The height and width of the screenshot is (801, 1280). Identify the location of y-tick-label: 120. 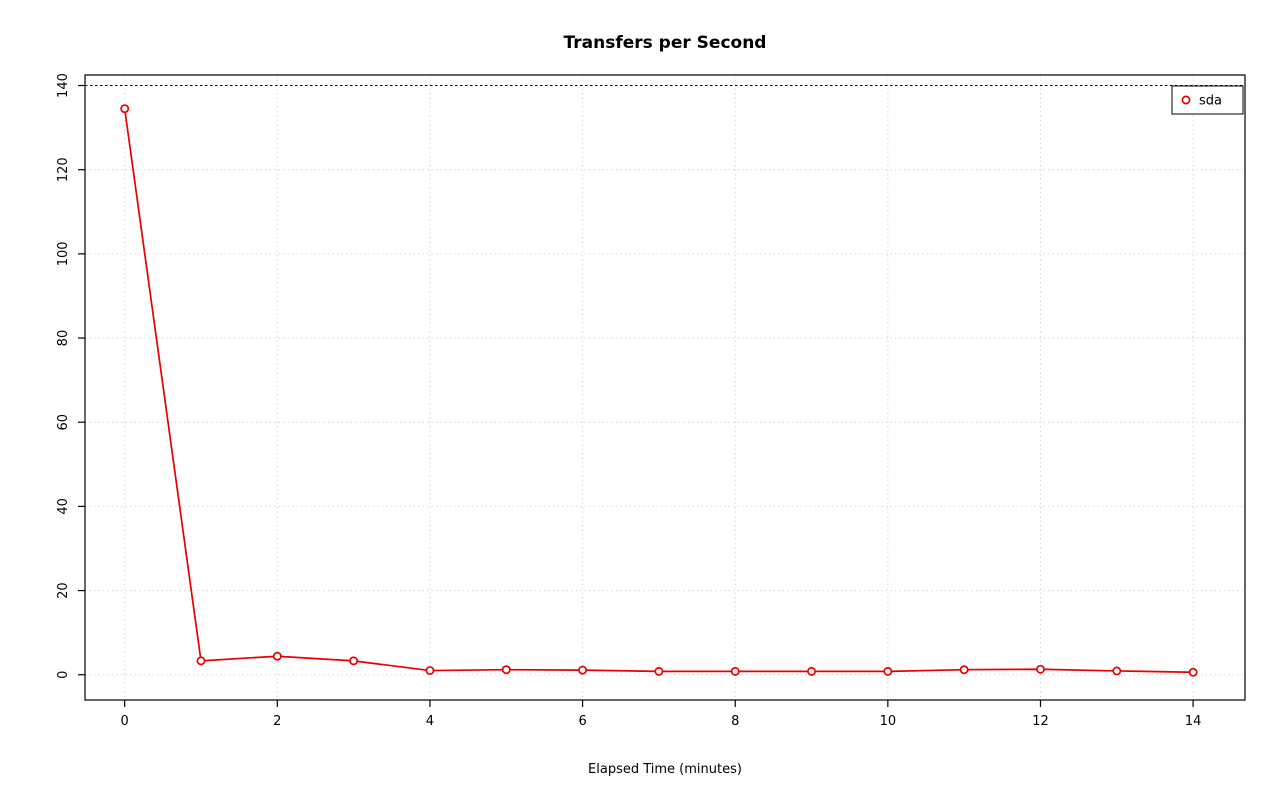
(63, 169).